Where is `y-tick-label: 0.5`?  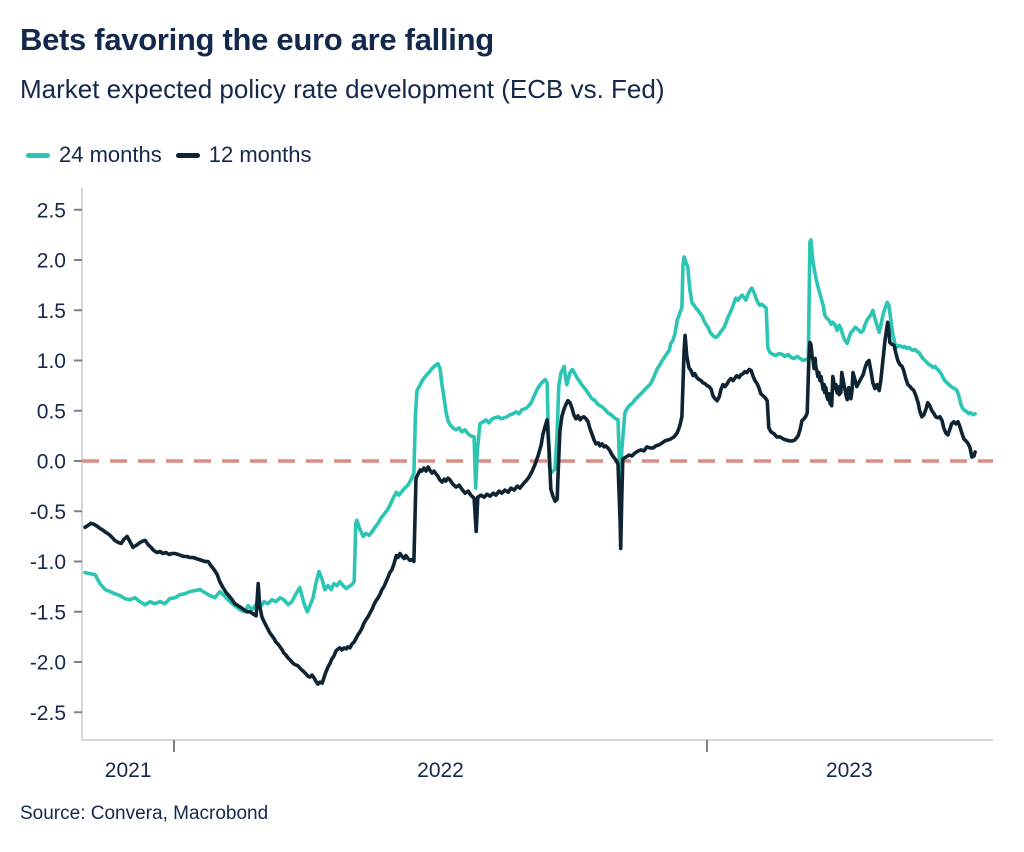 y-tick-label: 0.5 is located at coordinates (51, 411).